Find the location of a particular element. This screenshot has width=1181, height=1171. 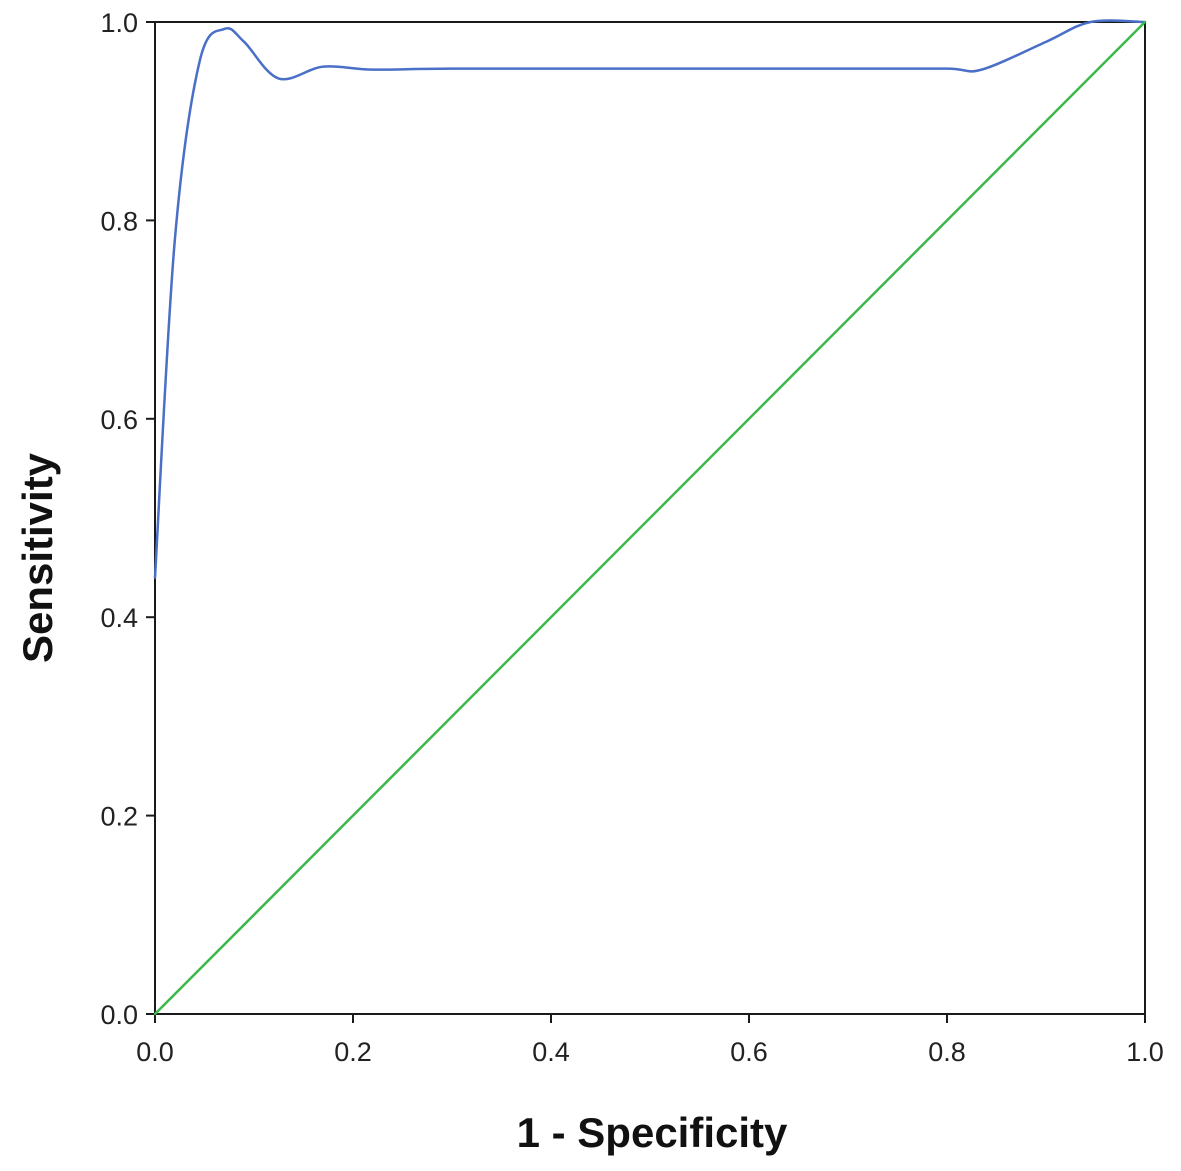

y-axis: 0.0 0.2 0.4 0.6 0.8 1.0 is located at coordinates (127, 519).